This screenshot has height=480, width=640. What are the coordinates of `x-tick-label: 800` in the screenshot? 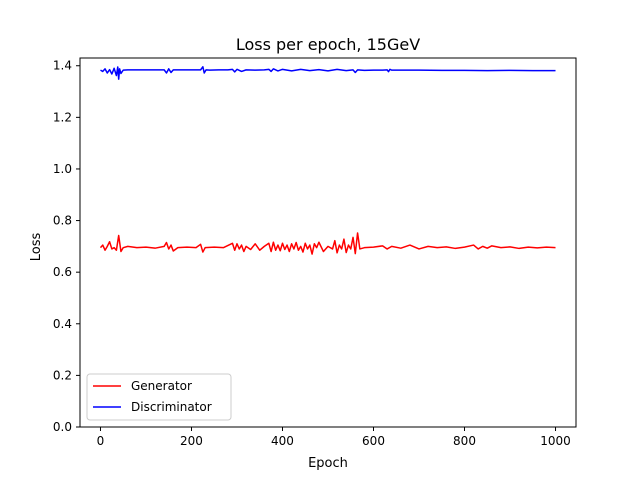 It's located at (464, 441).